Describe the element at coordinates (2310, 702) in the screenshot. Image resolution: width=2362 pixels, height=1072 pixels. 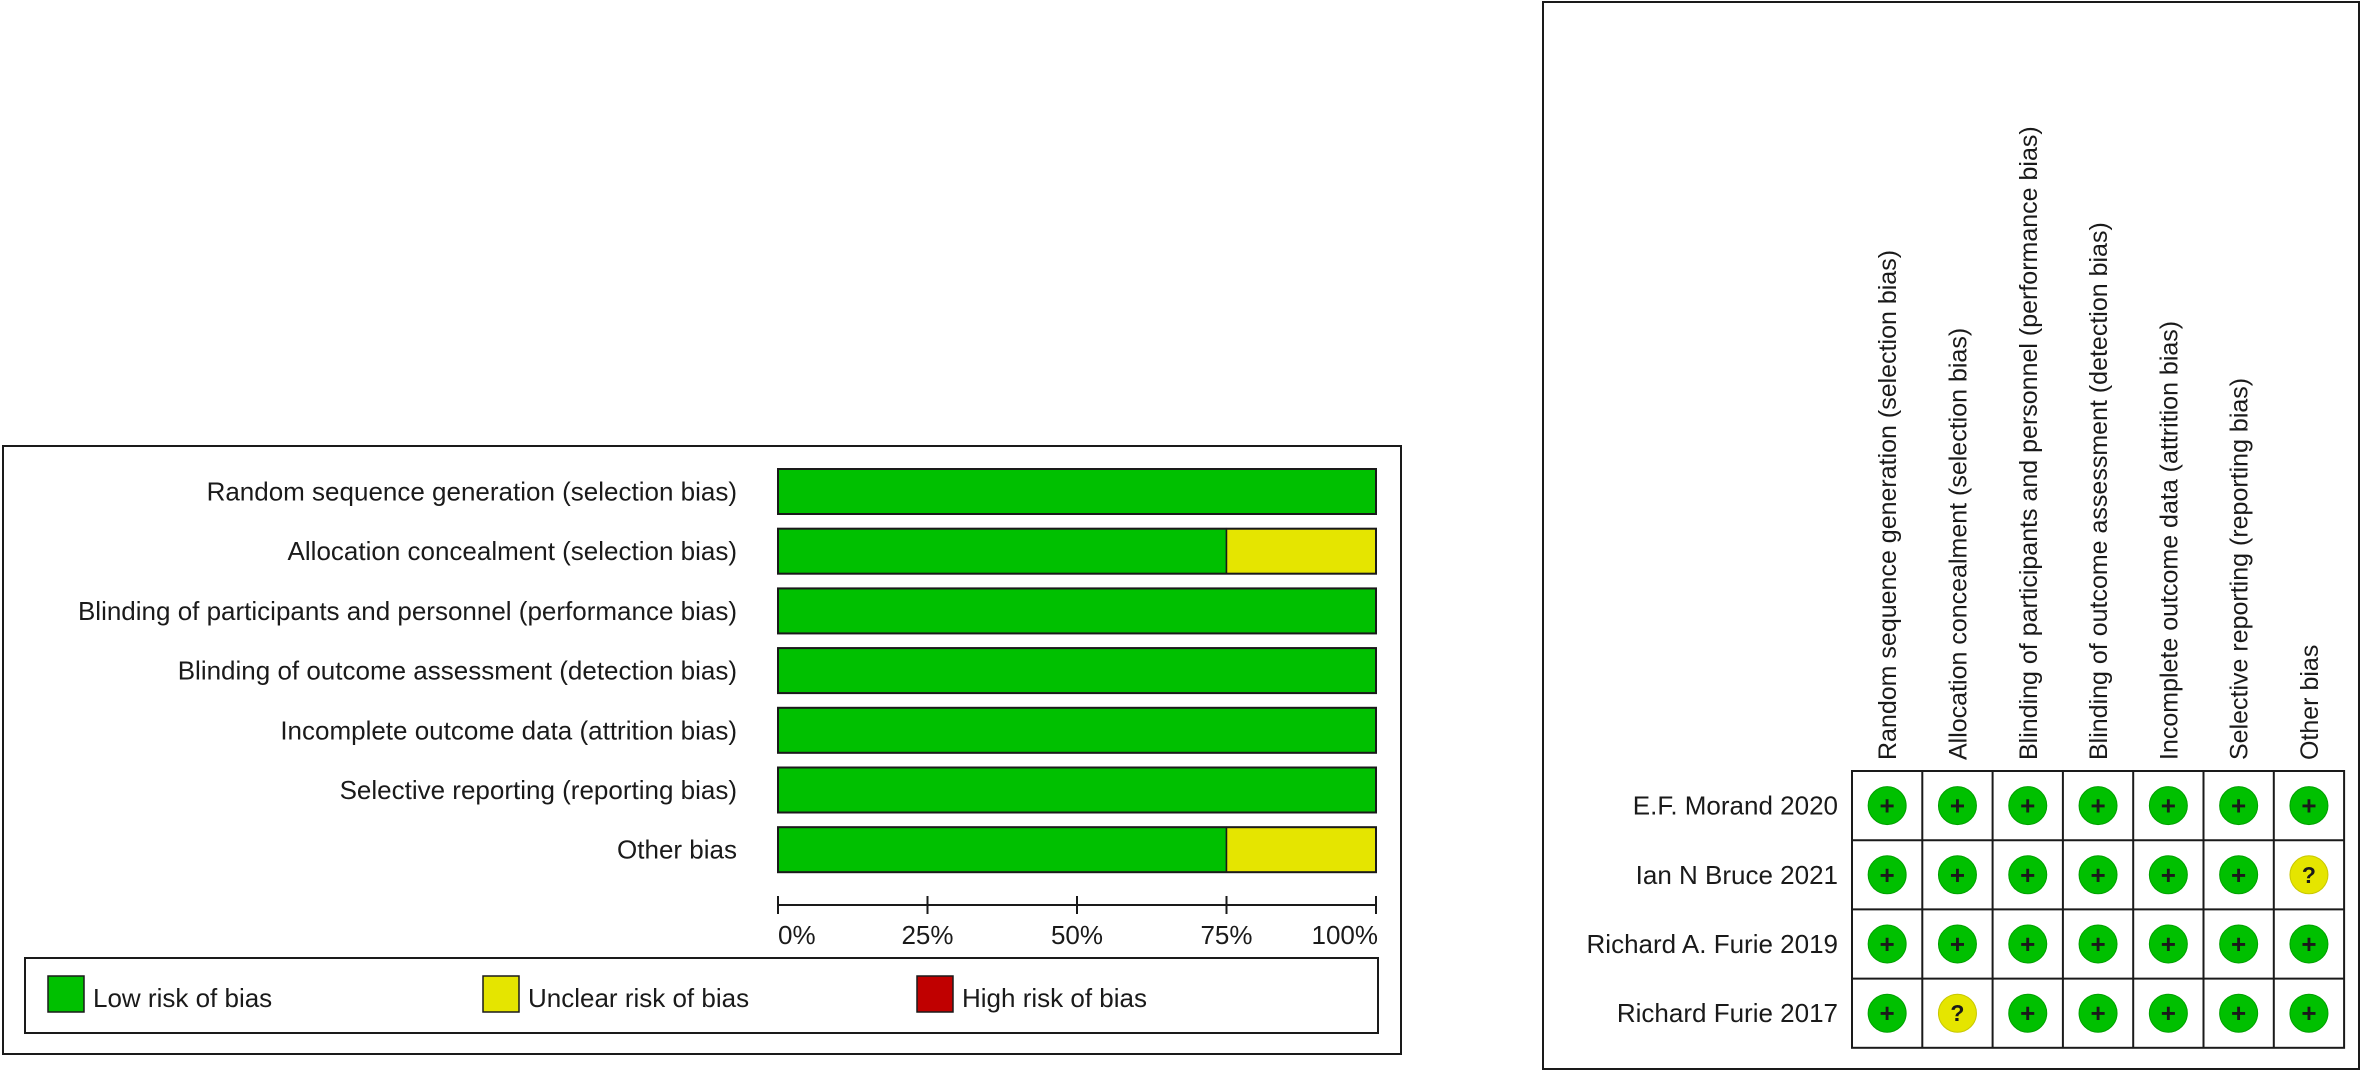
I see `column-header: Other bias` at that location.